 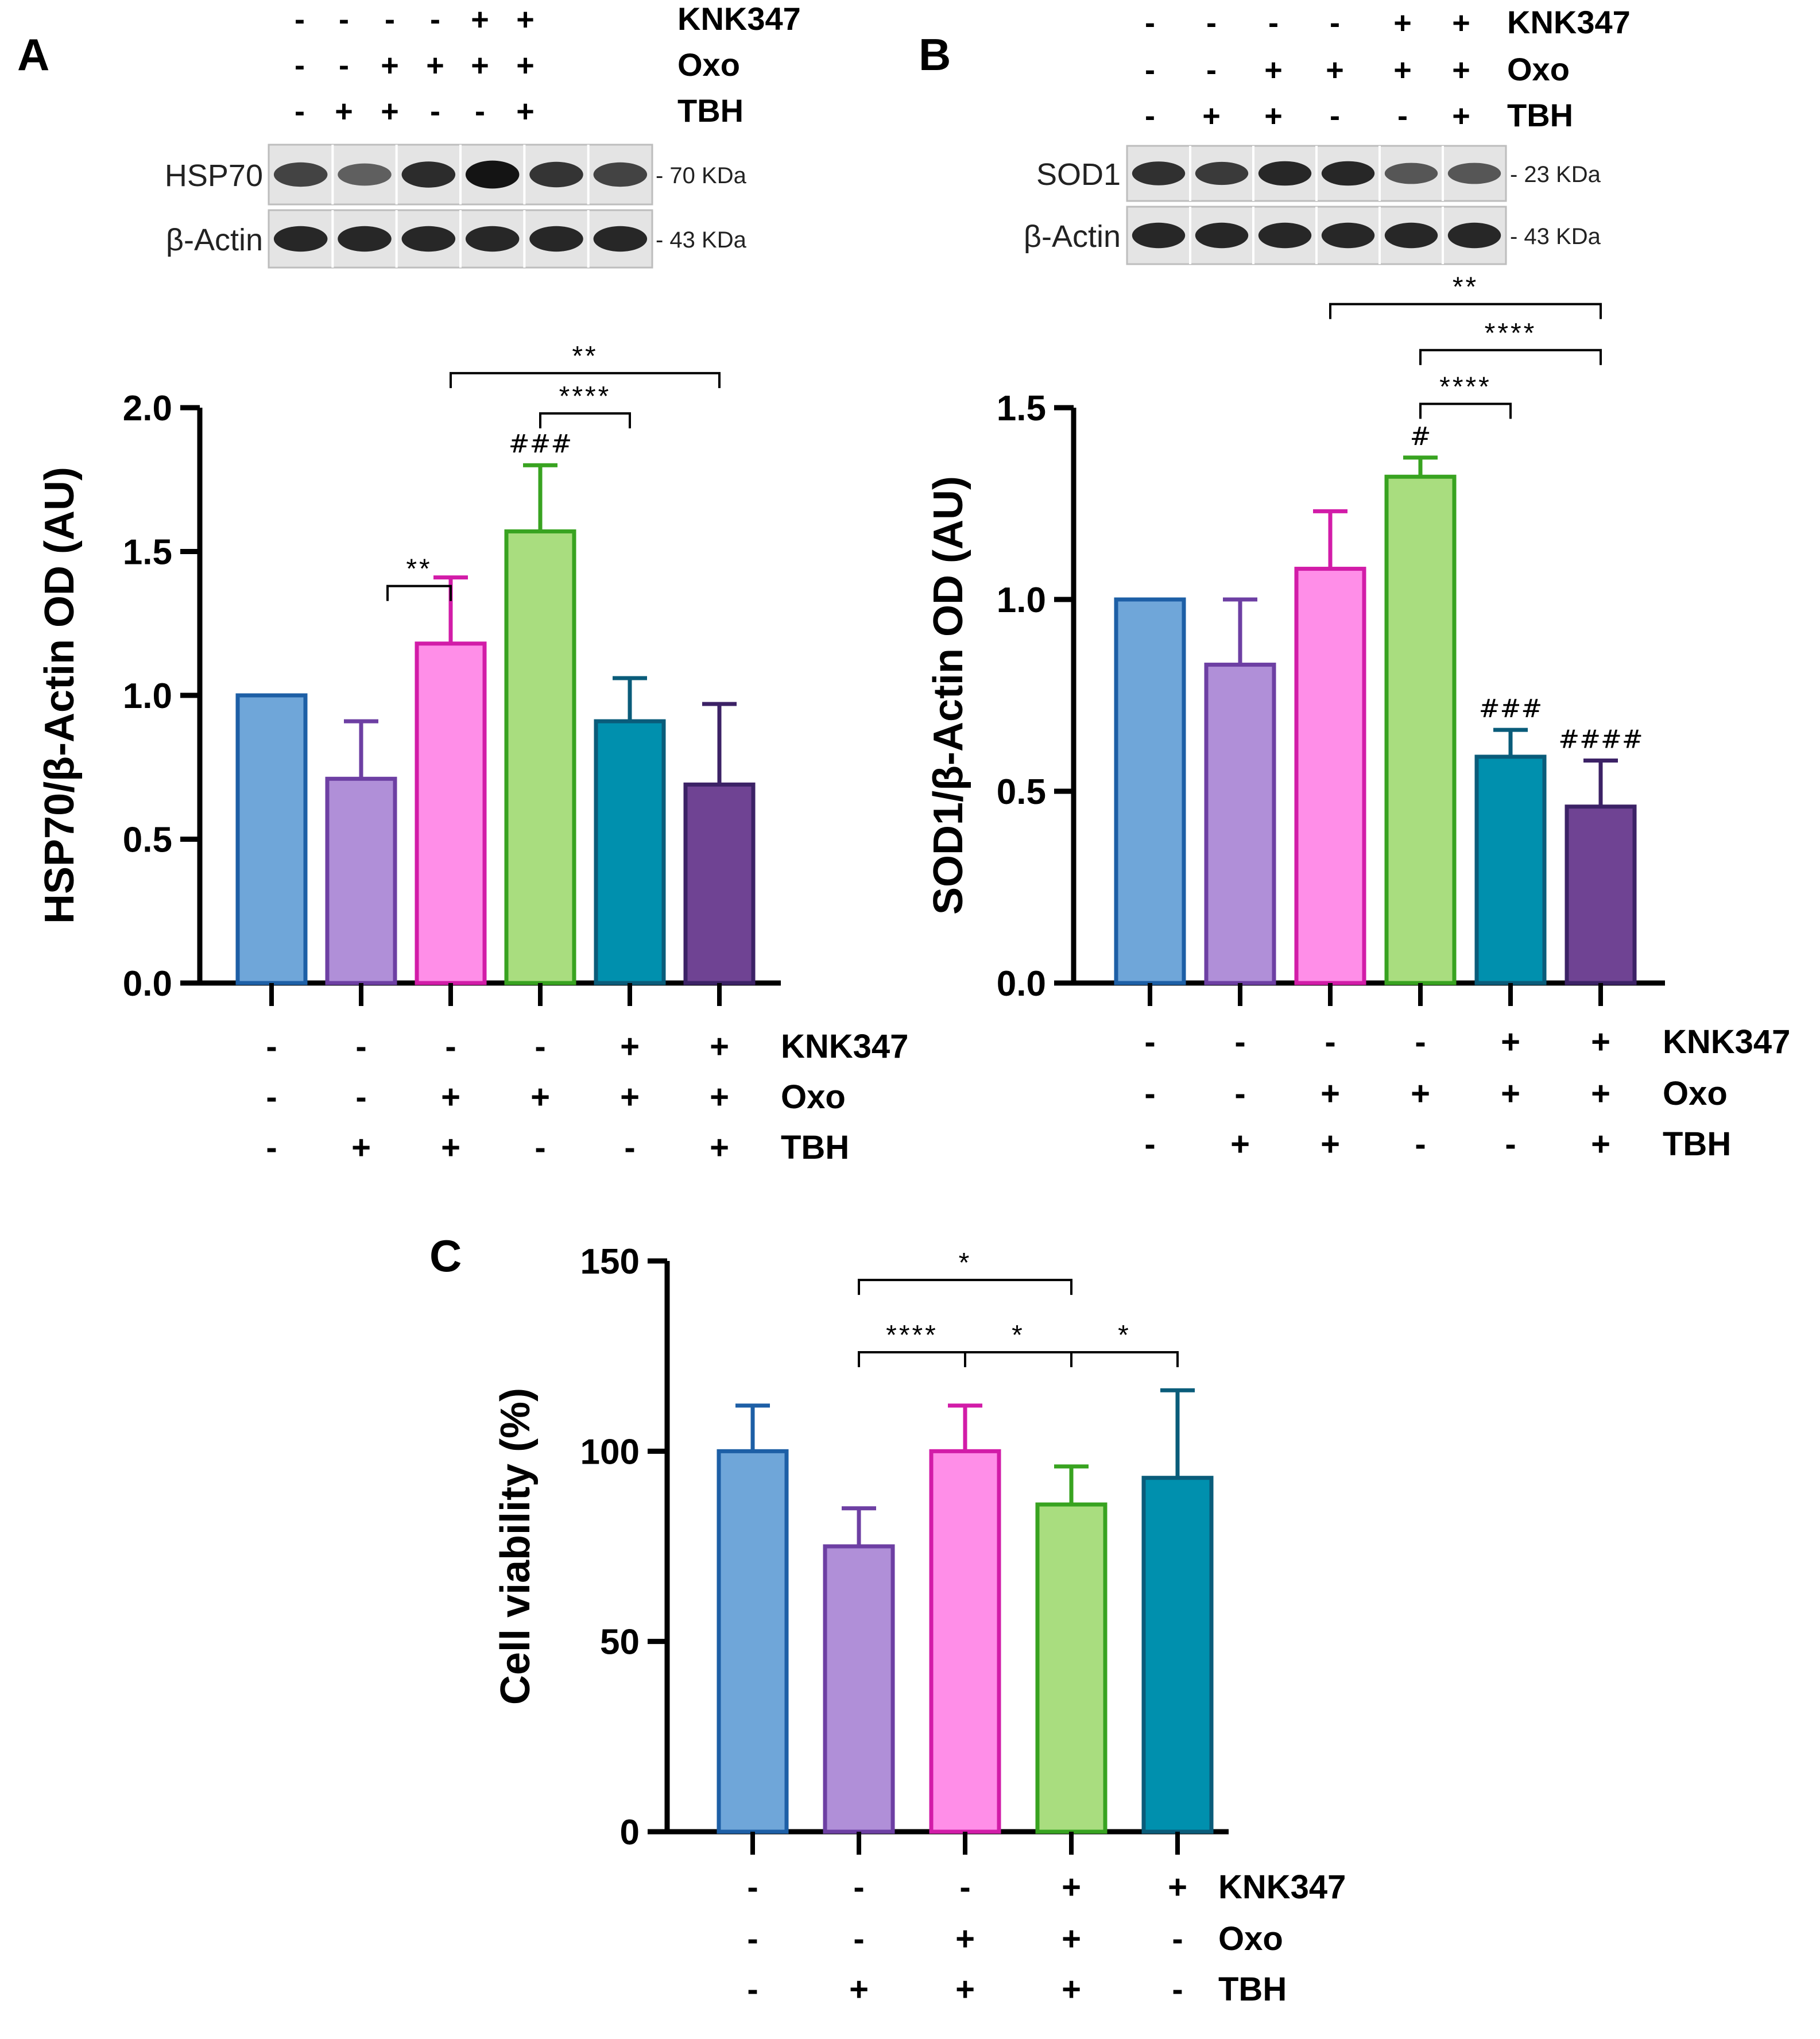 What do you see at coordinates (445, 1256) in the screenshot?
I see `panel-letter: C` at bounding box center [445, 1256].